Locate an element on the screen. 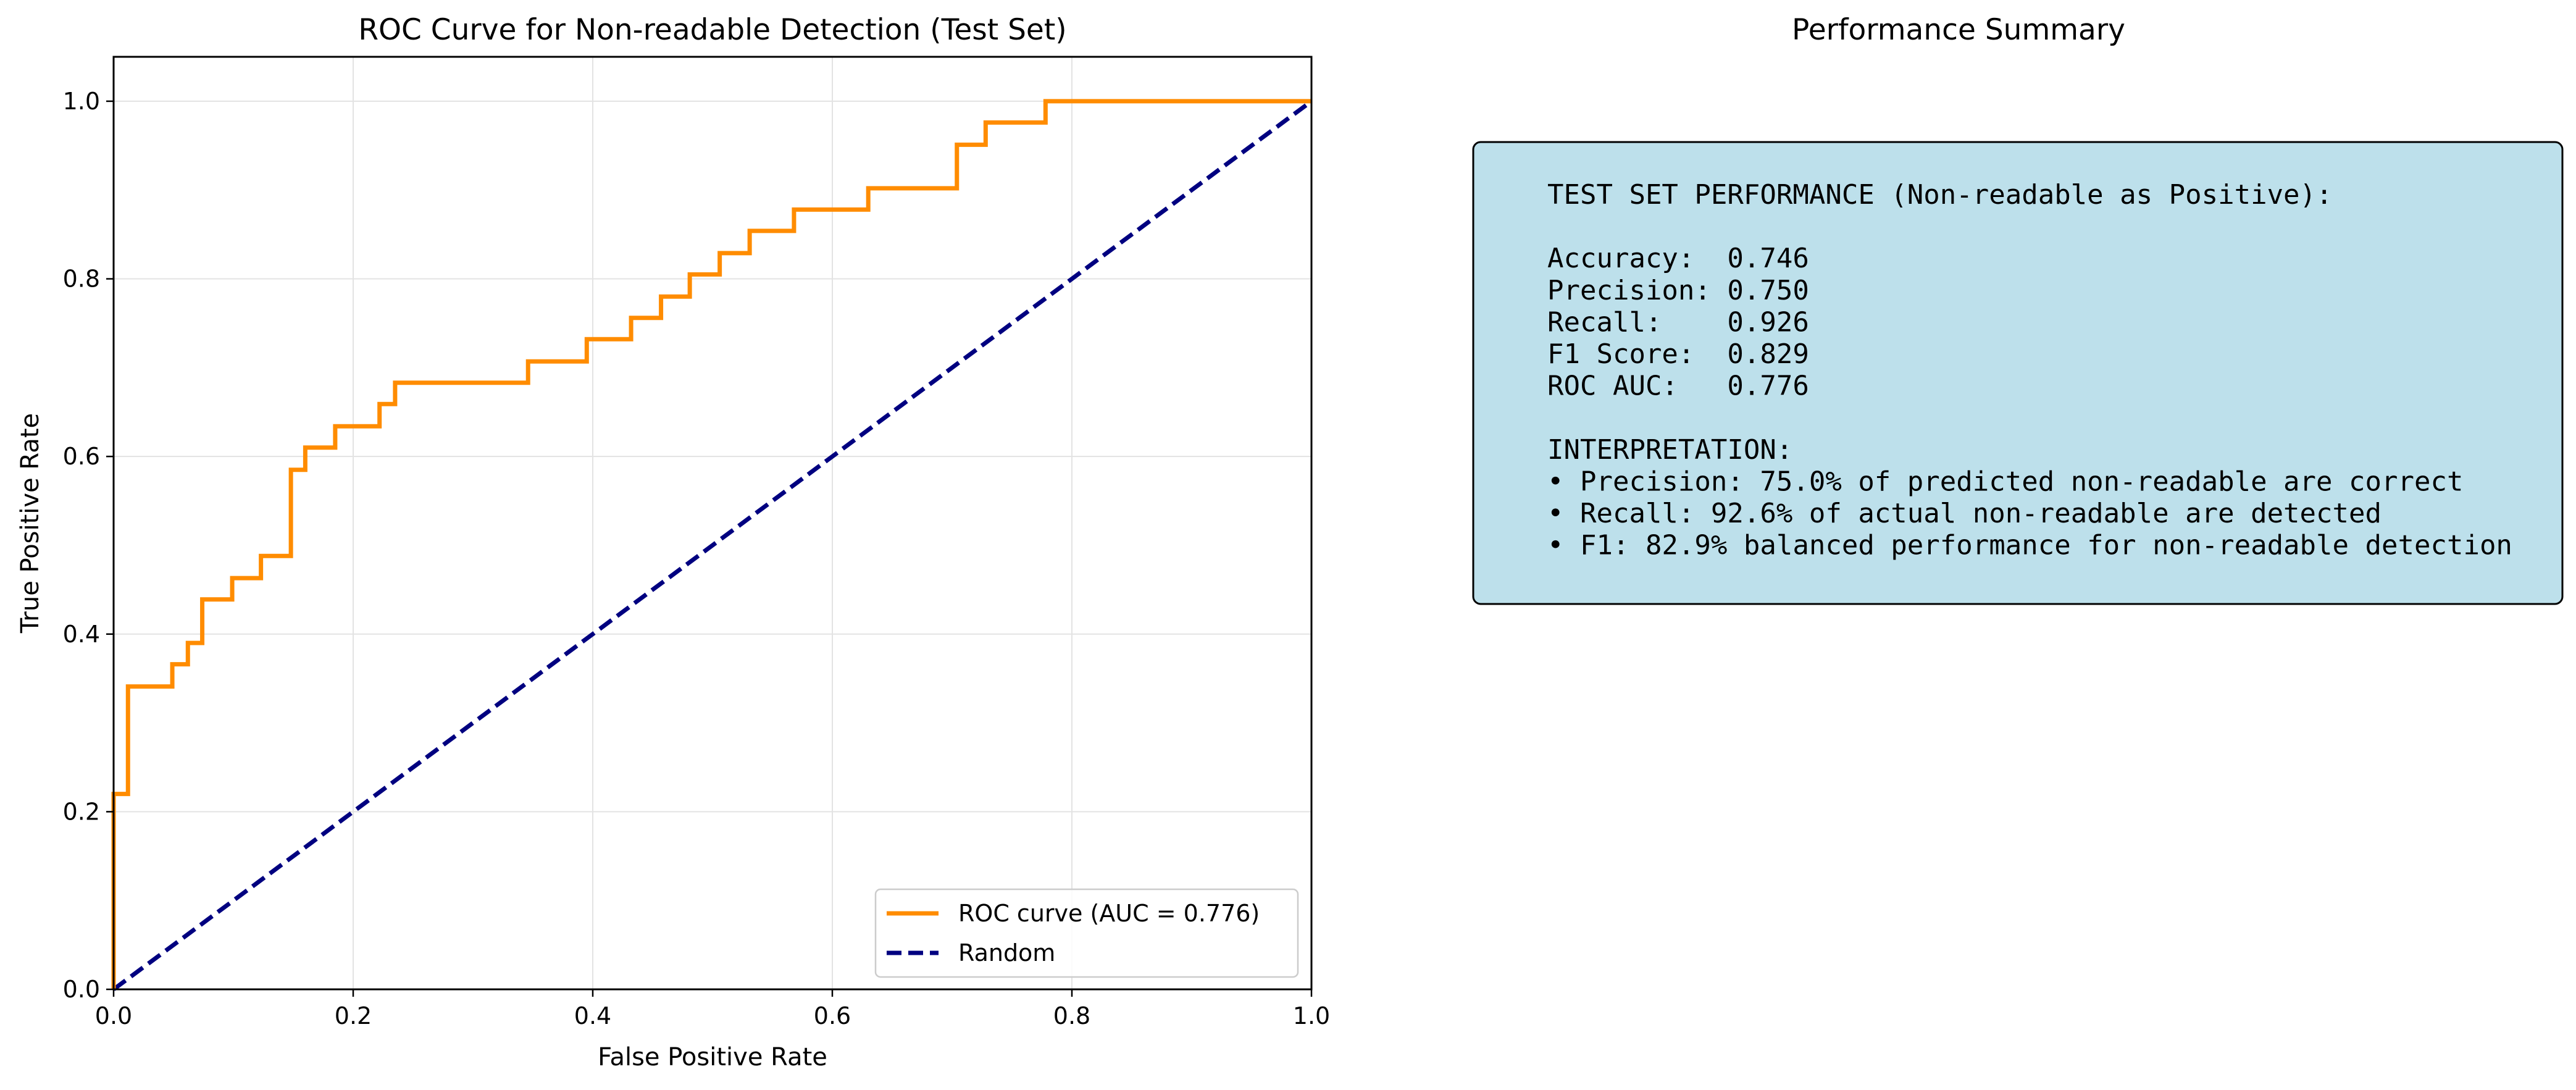 This screenshot has width=2576, height=1090. legend-label-roc: ROC curve (AUC = 0.776) is located at coordinates (1109, 914).